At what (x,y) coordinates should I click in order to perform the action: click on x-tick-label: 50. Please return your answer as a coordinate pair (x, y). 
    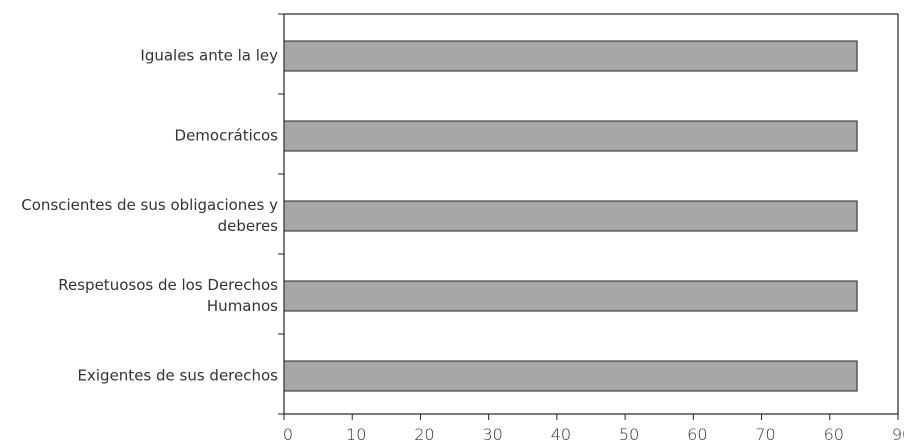
    Looking at the image, I should click on (629, 434).